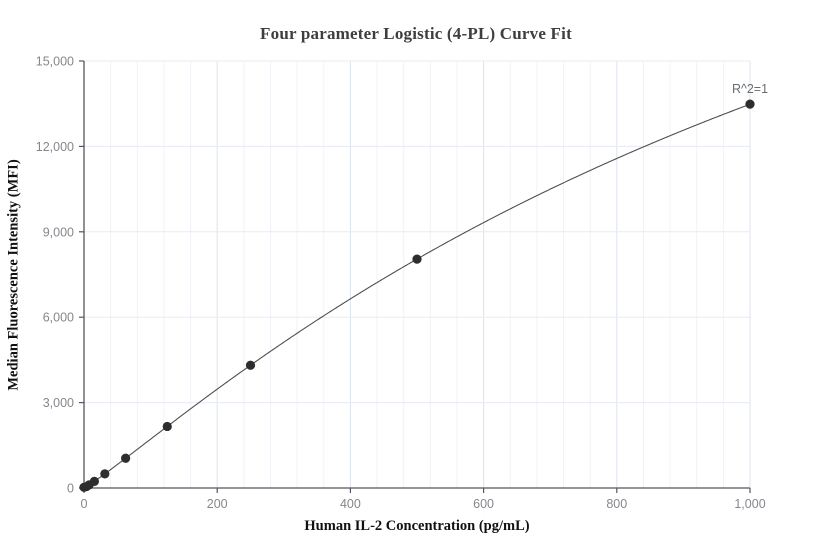 The image size is (832, 560). Describe the element at coordinates (350, 504) in the screenshot. I see `x-tick-label: 400` at that location.